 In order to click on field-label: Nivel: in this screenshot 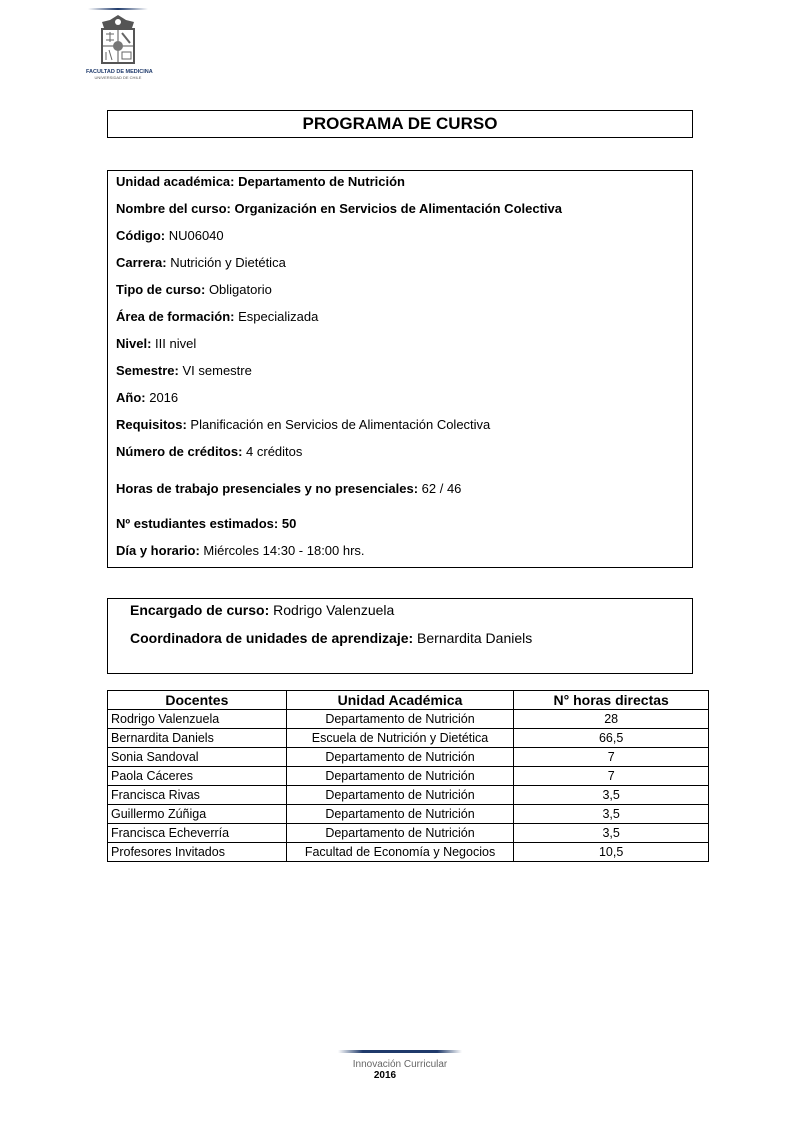, I will do `click(134, 343)`.